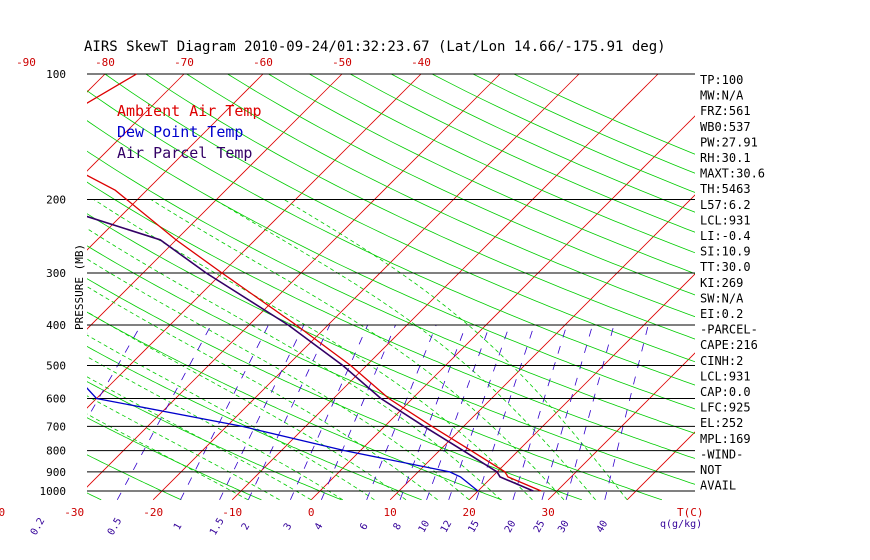 This screenshot has height=560, width=870. I want to click on bottom-temp-tick-label: 0, so click(311, 512).